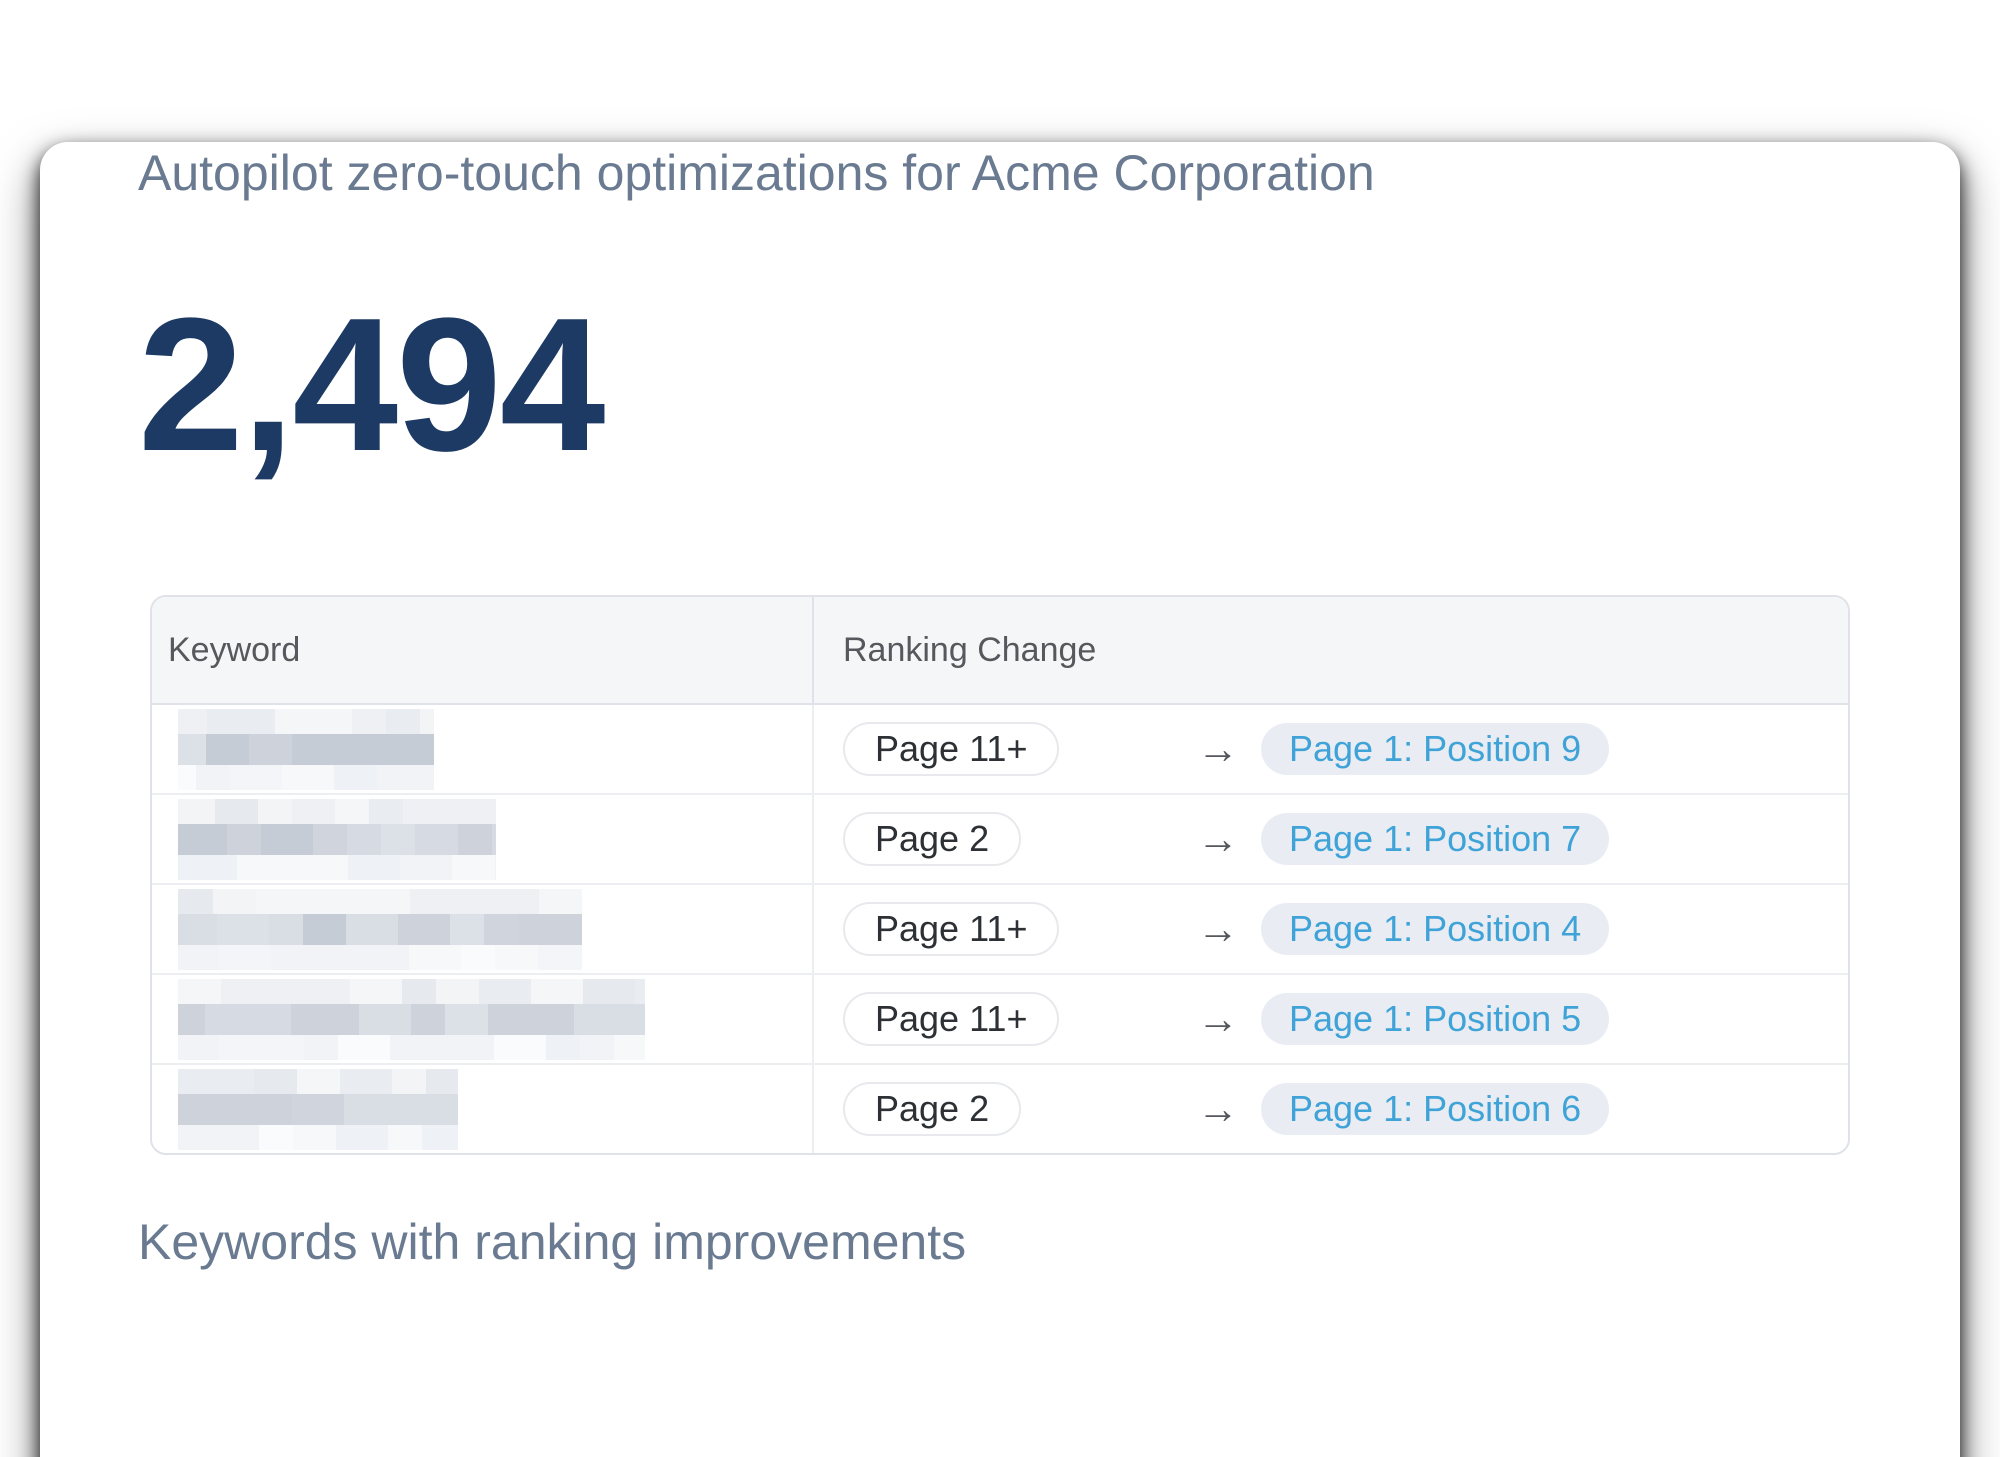 This screenshot has width=2000, height=1457. What do you see at coordinates (1435, 839) in the screenshot?
I see `ranking-to-badge: Page 1: Position 7` at bounding box center [1435, 839].